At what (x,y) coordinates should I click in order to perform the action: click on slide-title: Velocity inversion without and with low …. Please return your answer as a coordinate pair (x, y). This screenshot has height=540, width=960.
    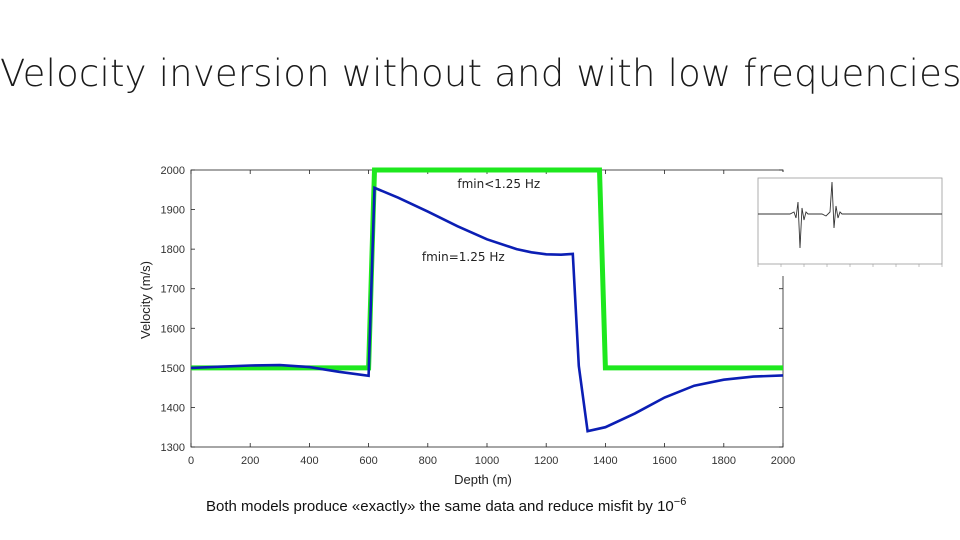
    Looking at the image, I should click on (480, 73).